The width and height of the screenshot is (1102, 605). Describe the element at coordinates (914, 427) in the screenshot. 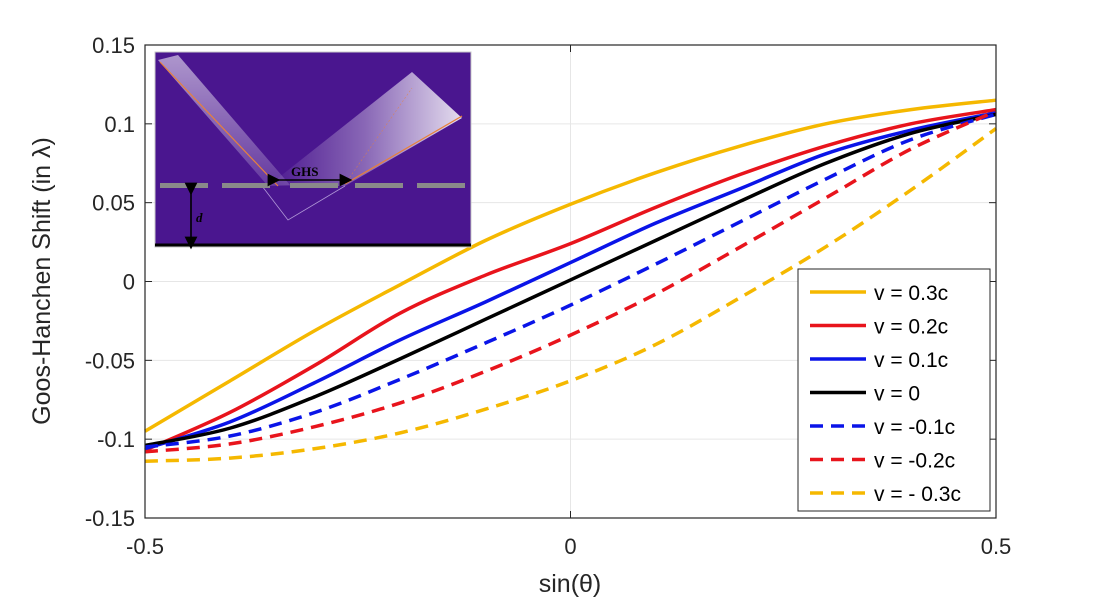

I see `legend-label: v = -0.1c` at that location.